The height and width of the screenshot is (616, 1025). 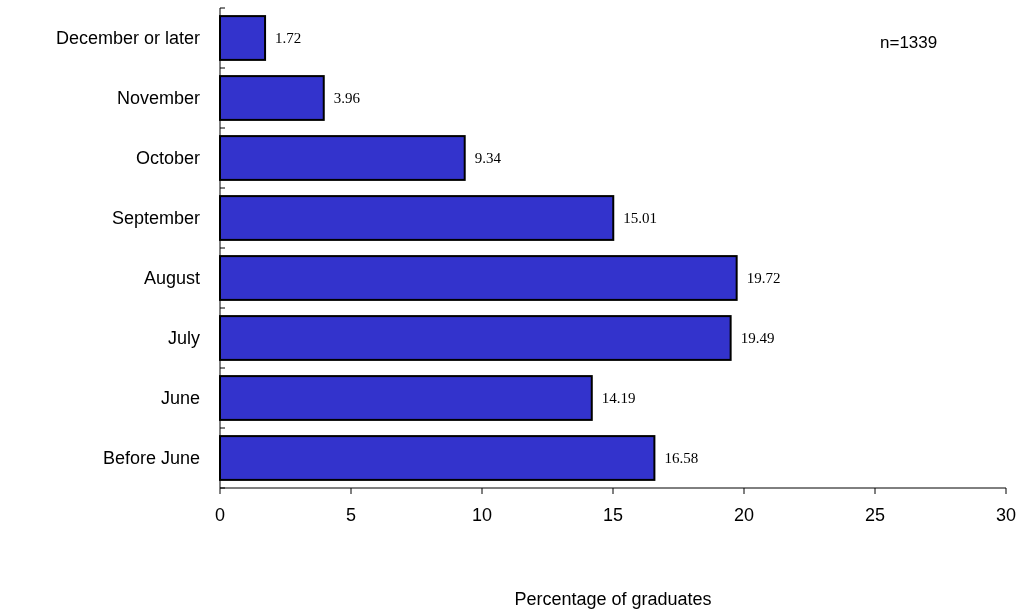 What do you see at coordinates (744, 515) in the screenshot?
I see `x-tick-label: 20` at bounding box center [744, 515].